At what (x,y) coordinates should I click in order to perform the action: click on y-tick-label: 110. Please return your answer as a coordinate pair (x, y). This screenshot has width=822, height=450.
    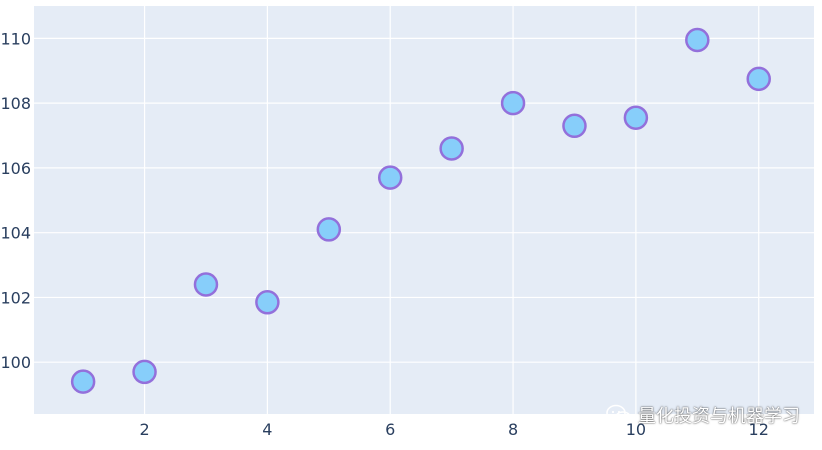
    Looking at the image, I should click on (15, 38).